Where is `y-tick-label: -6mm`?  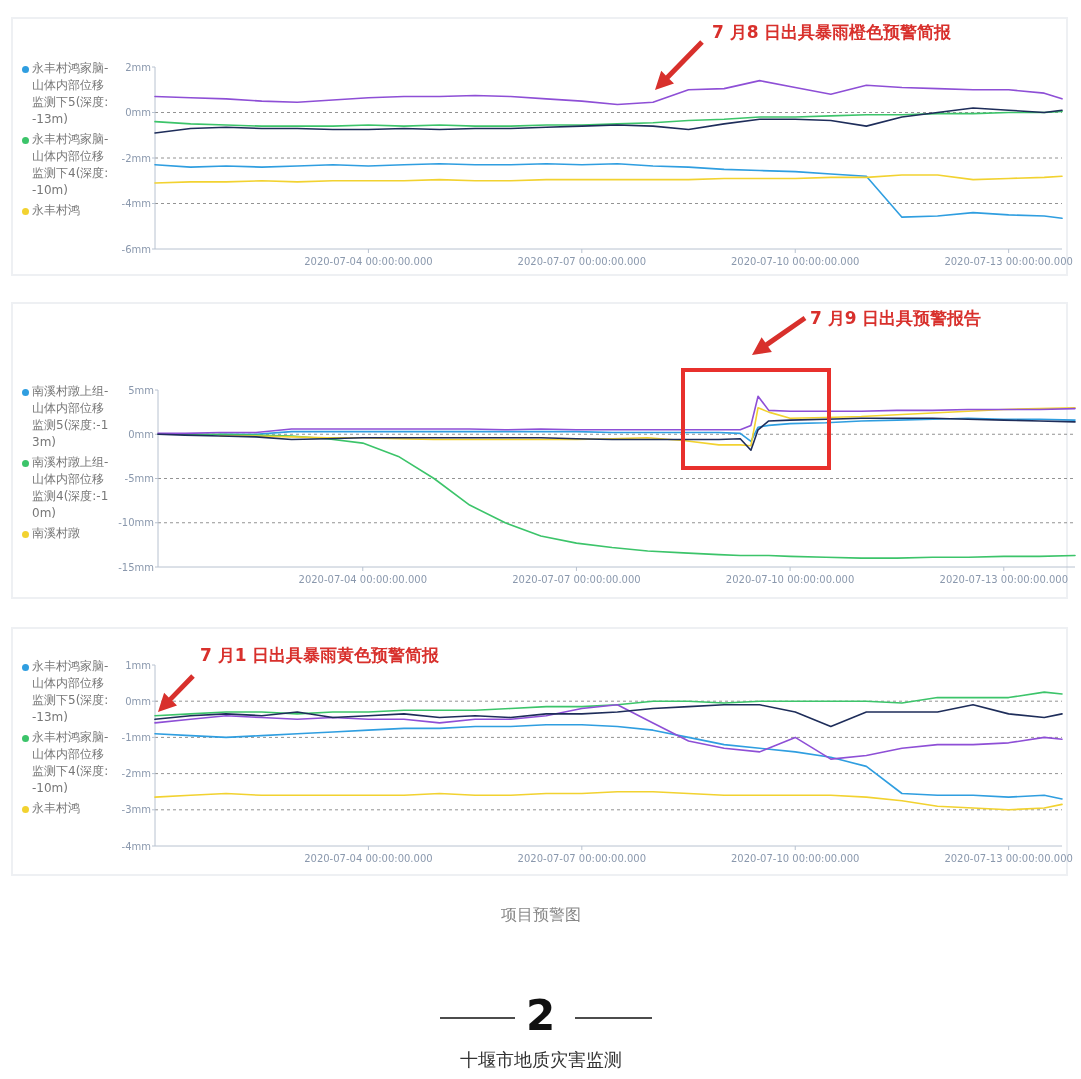
y-tick-label: -6mm is located at coordinates (136, 249).